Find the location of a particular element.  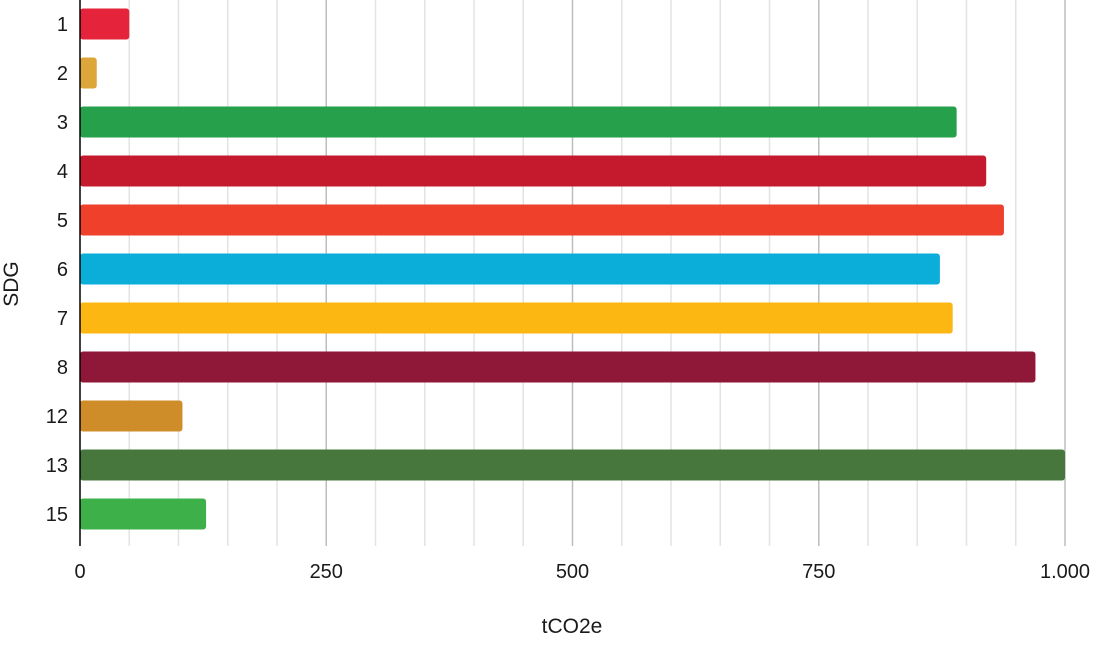

x-tick-labels: 0 250 500 750 1.000 is located at coordinates (582, 572).